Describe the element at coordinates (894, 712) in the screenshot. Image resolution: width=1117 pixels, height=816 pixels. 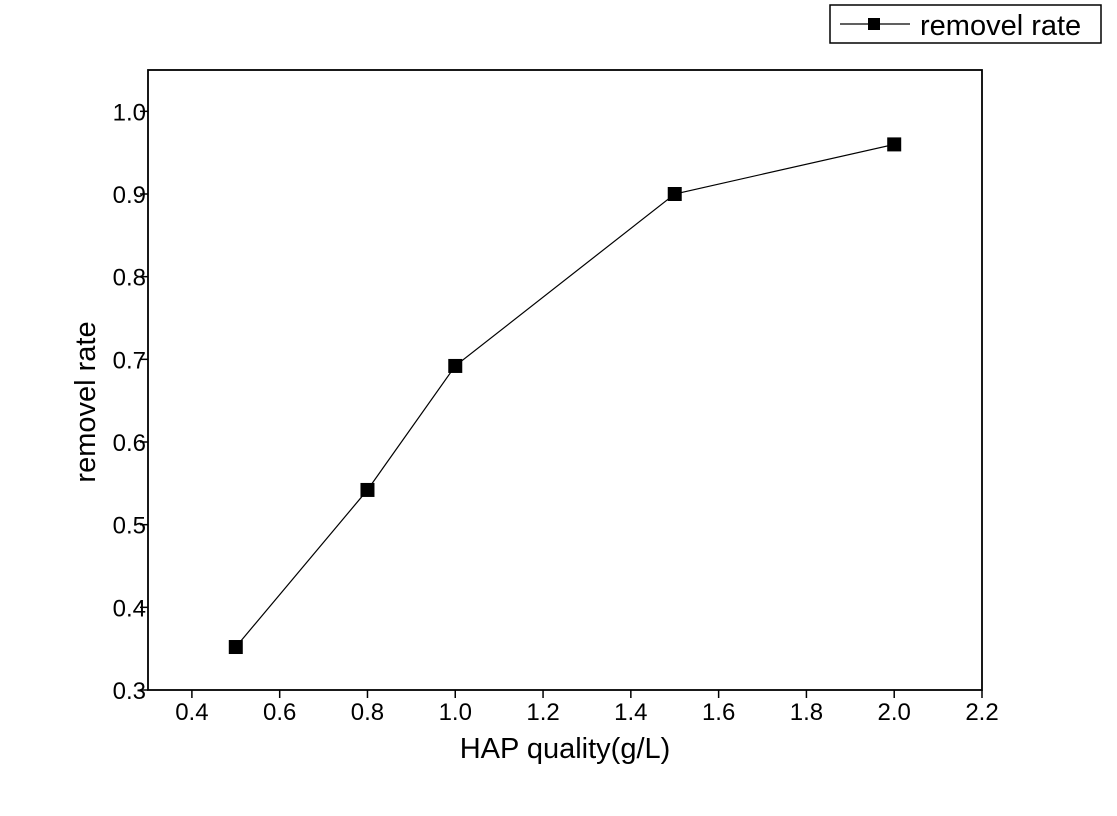
I see `x-tick-label: 2.0` at that location.